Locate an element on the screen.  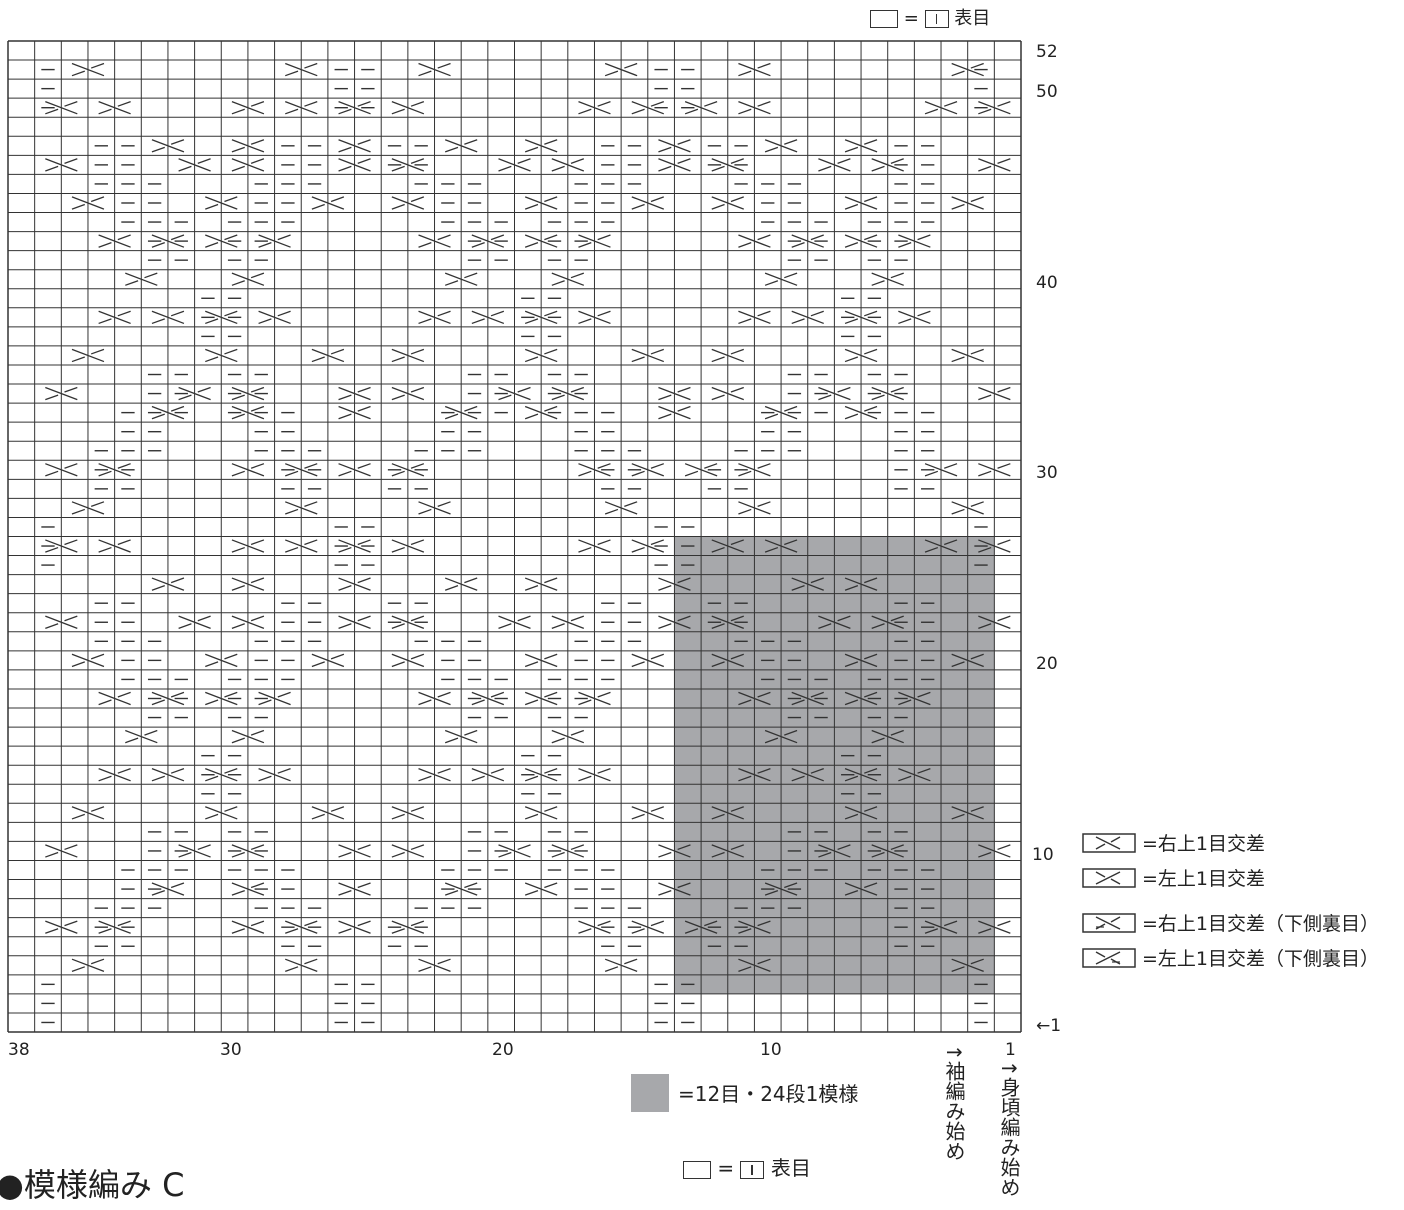
bottom-legend: = 表目 is located at coordinates (747, 1168).